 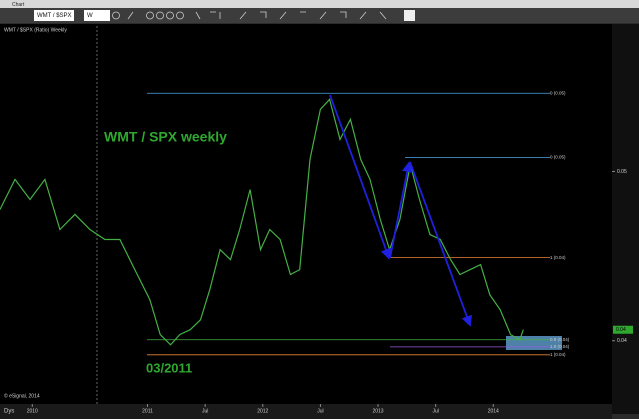 I want to click on chart-annotation: 03/2011, so click(x=169, y=367).